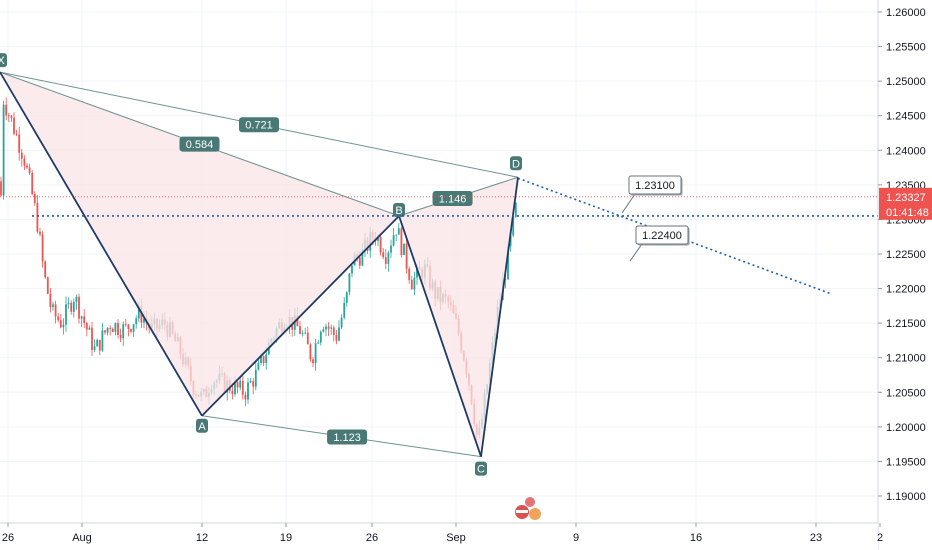  I want to click on pattern-point-a: A, so click(202, 425).